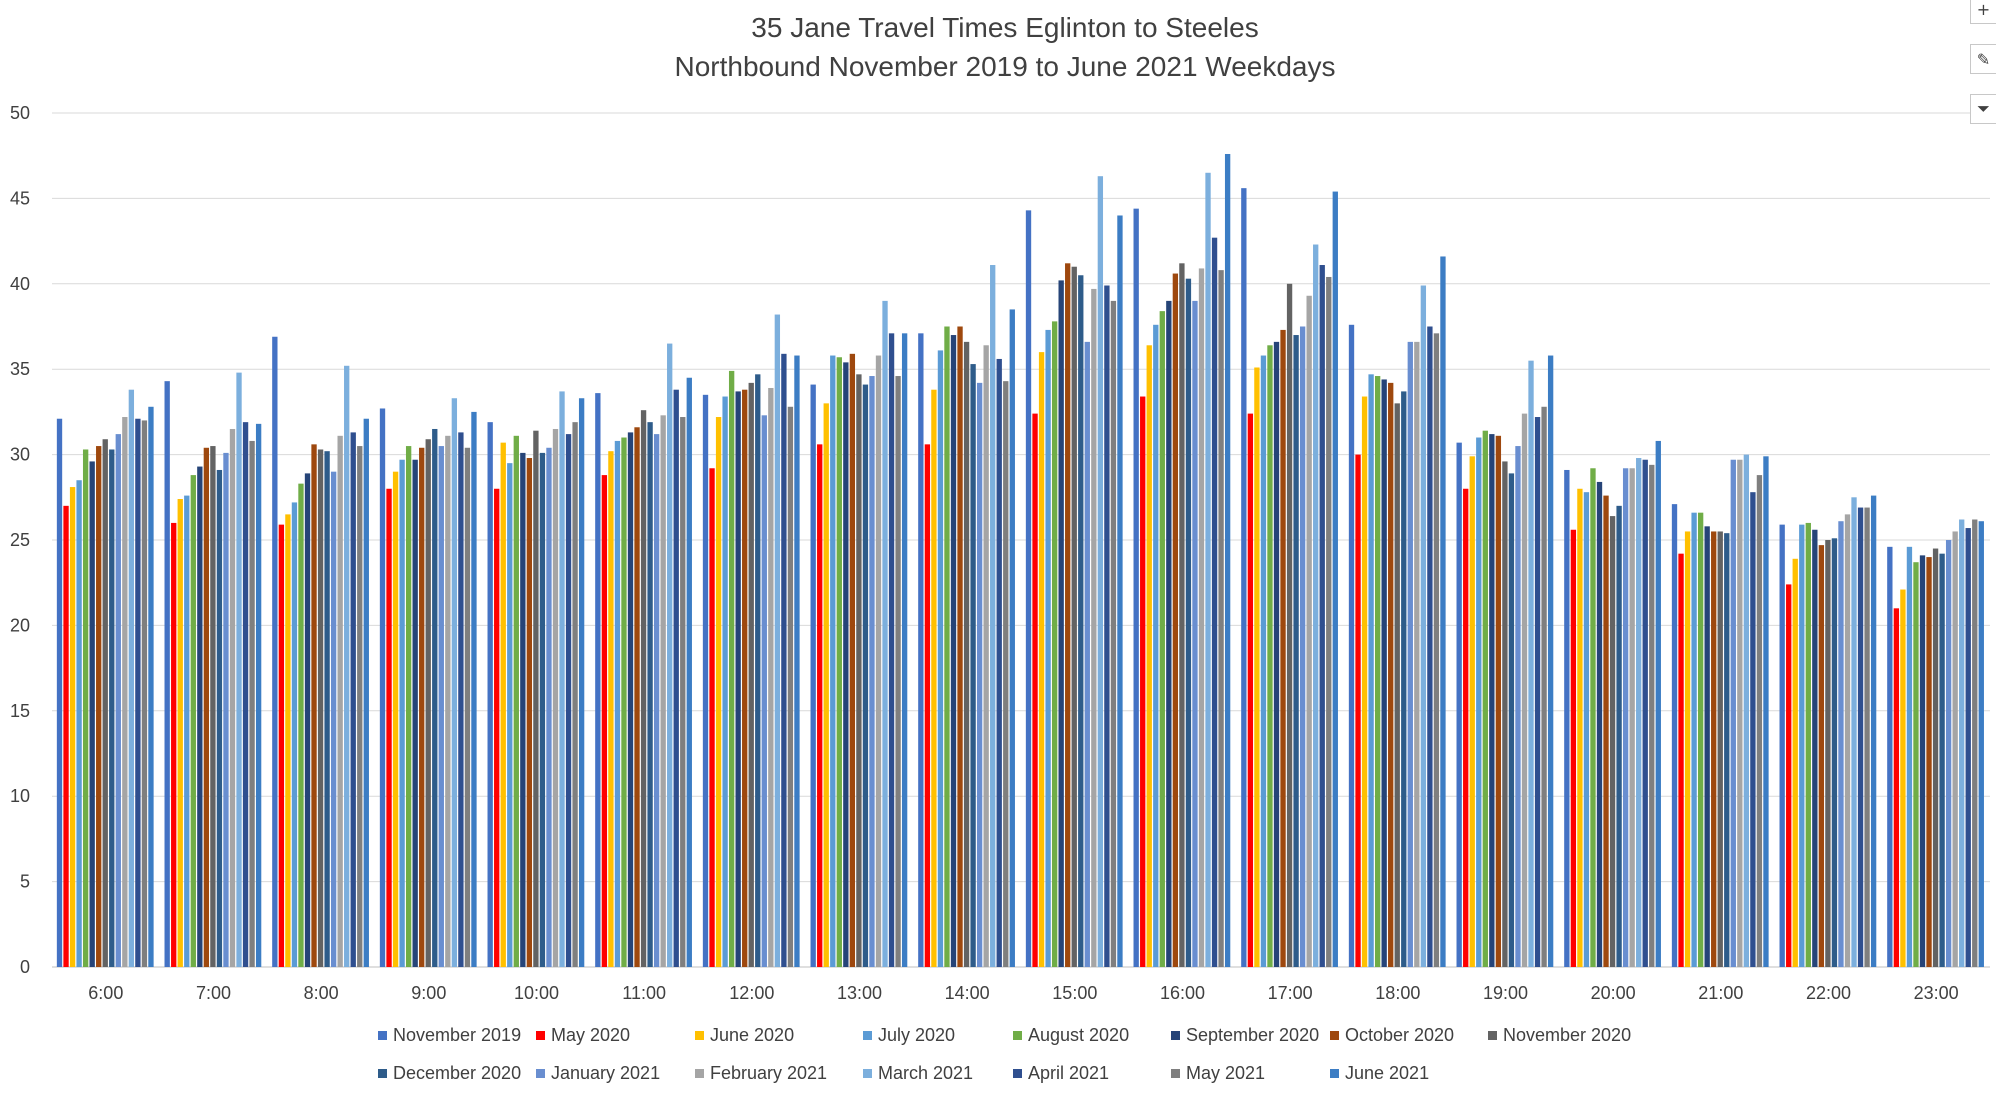 The image size is (1996, 1100). What do you see at coordinates (590, 1035) in the screenshot?
I see `legend-entry: May 2020` at bounding box center [590, 1035].